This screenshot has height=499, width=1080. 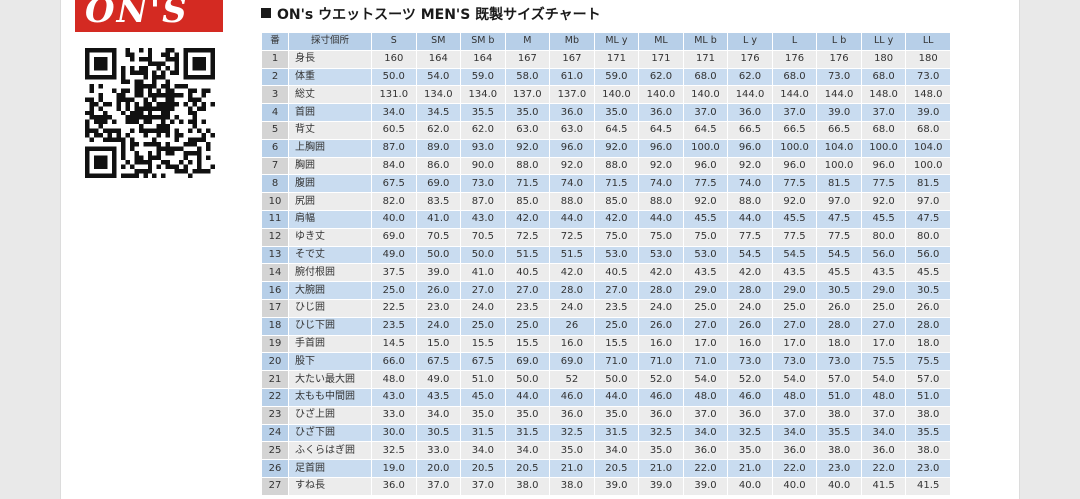 What do you see at coordinates (394, 326) in the screenshot?
I see `value-cell: 23.5` at bounding box center [394, 326].